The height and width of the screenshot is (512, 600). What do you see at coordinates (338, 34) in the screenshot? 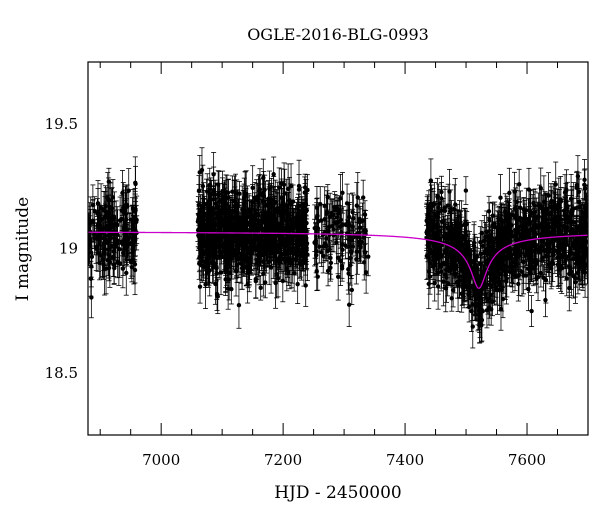
I see `chart-title: OGLE-2016-BLG-0993` at bounding box center [338, 34].